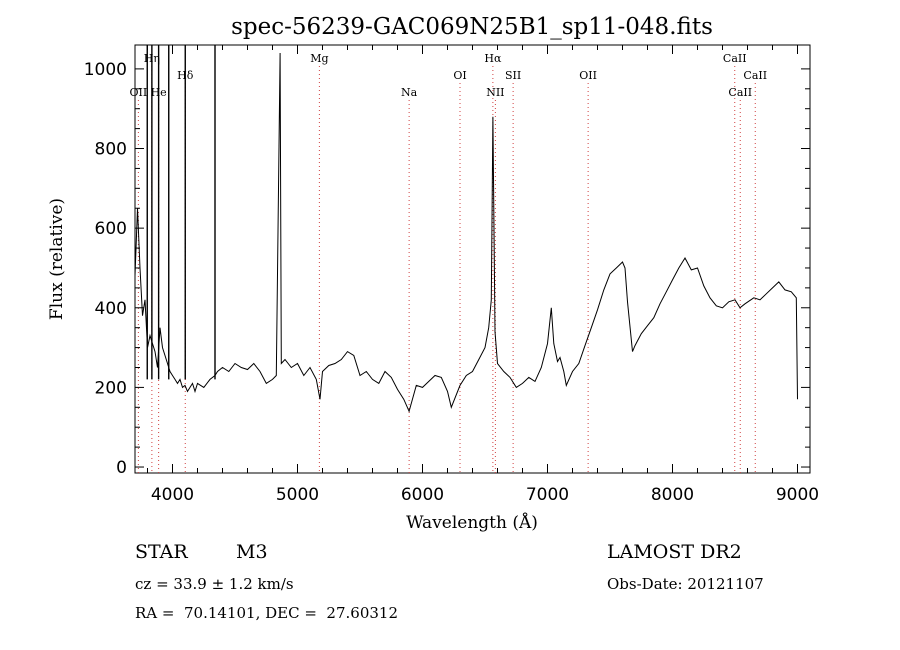 The height and width of the screenshot is (650, 900). Describe the element at coordinates (735, 58) in the screenshot. I see `spectral-line-label-11: CaII` at that location.